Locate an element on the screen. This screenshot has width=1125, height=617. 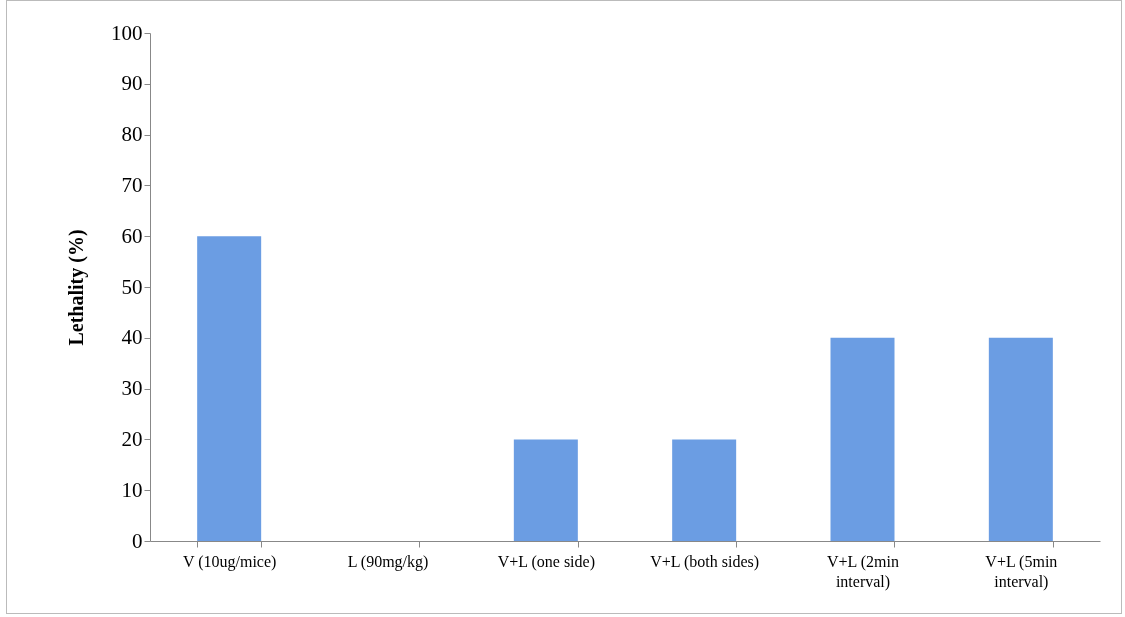
y-tick-label: 80 is located at coordinates (132, 134).